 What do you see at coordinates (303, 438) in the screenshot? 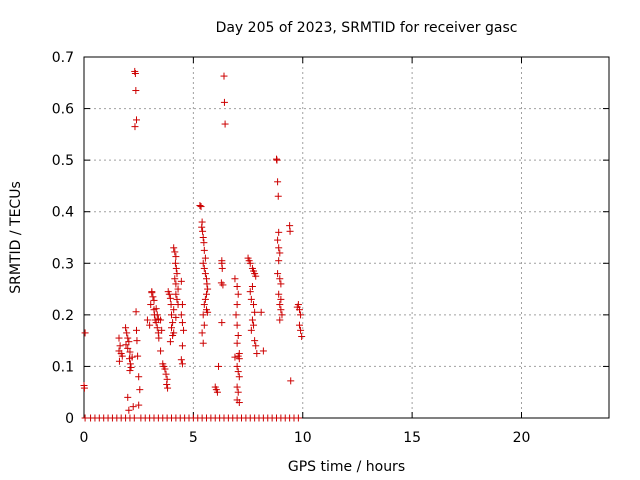
I see `x-tick-label: 10` at bounding box center [303, 438].